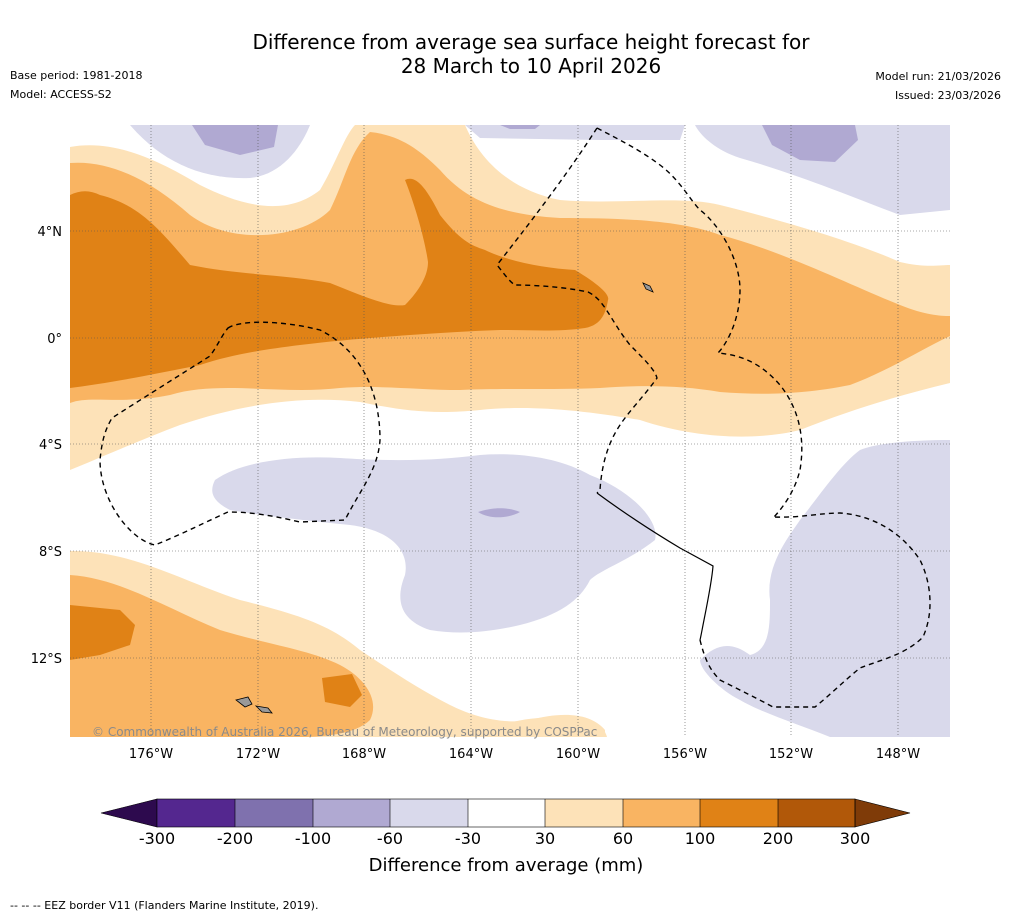 This screenshot has height=919, width=1011. Describe the element at coordinates (351, 813) in the screenshot. I see `colorbar-bin-n100-n60` at that location.